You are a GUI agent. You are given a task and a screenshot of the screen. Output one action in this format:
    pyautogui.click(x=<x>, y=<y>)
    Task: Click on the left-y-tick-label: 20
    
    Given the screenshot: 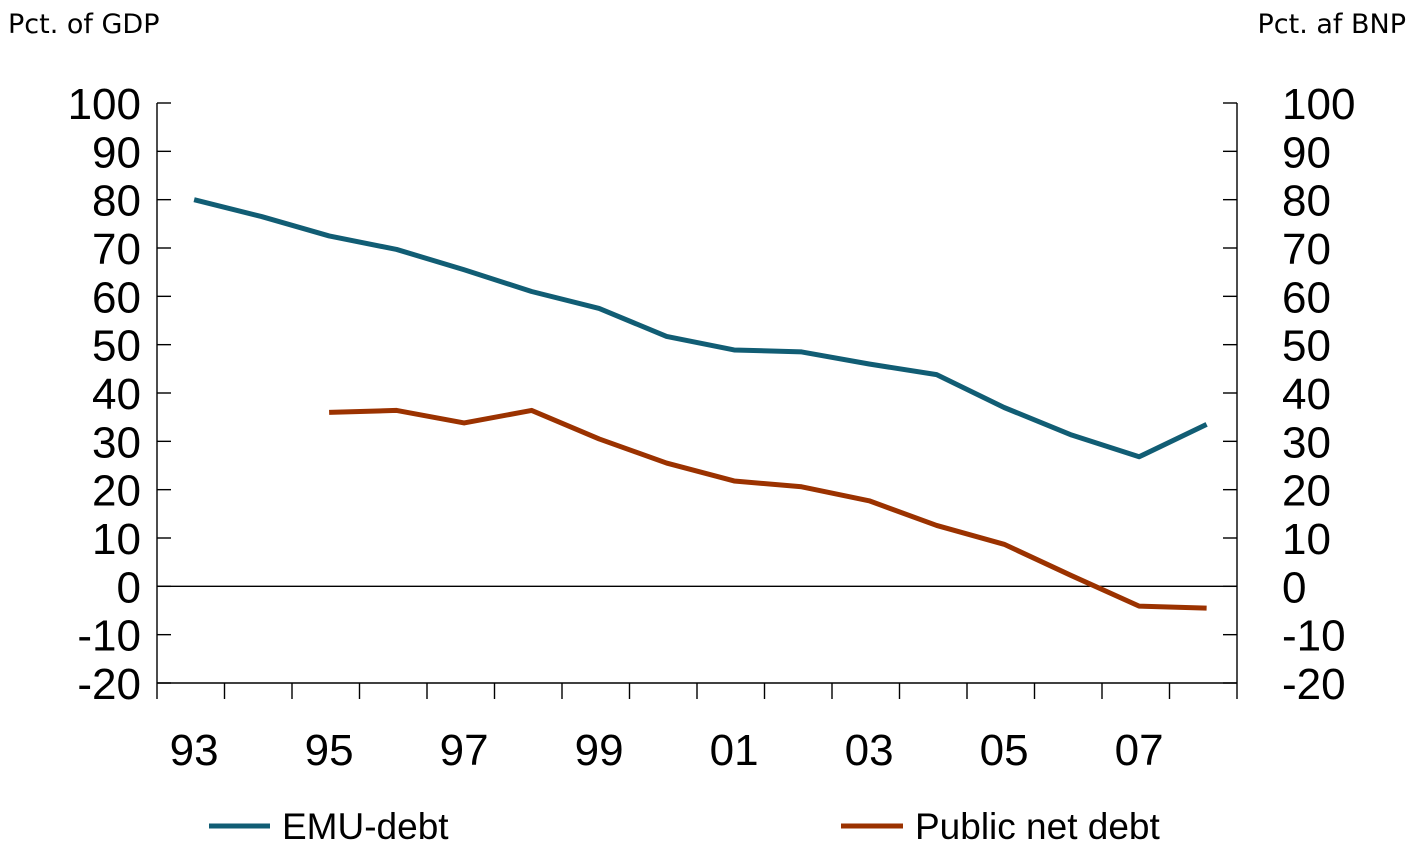 What is the action you would take?
    pyautogui.click(x=116, y=491)
    